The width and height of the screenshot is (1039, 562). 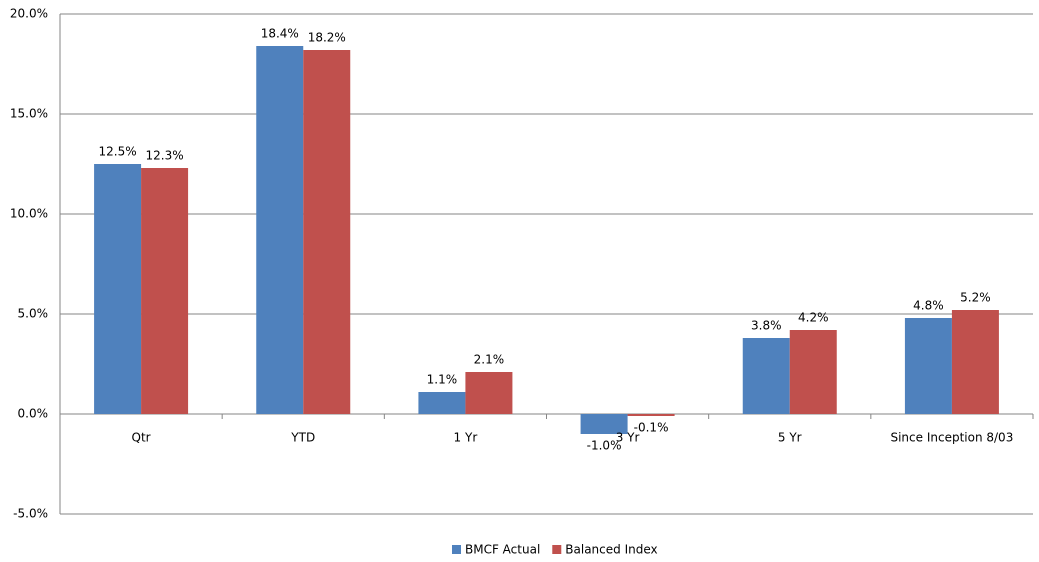 I want to click on y-tick-label: 10.0%, so click(x=29, y=214).